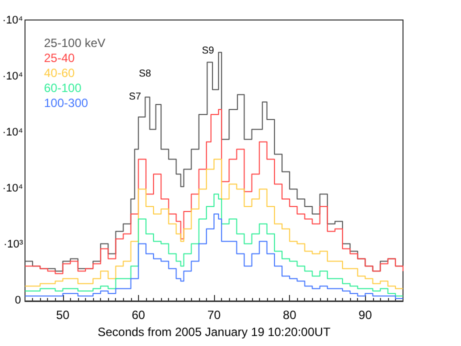 This screenshot has width=461, height=346. What do you see at coordinates (63, 88) in the screenshot?
I see `text: 60-100` at bounding box center [63, 88].